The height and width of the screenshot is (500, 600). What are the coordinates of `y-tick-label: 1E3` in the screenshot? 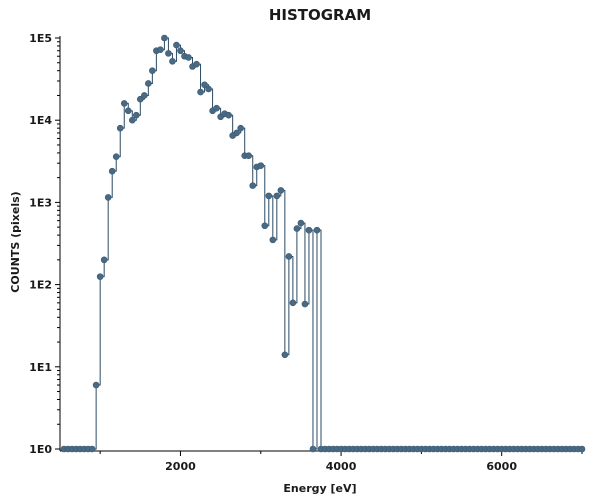 It's located at (40, 202).